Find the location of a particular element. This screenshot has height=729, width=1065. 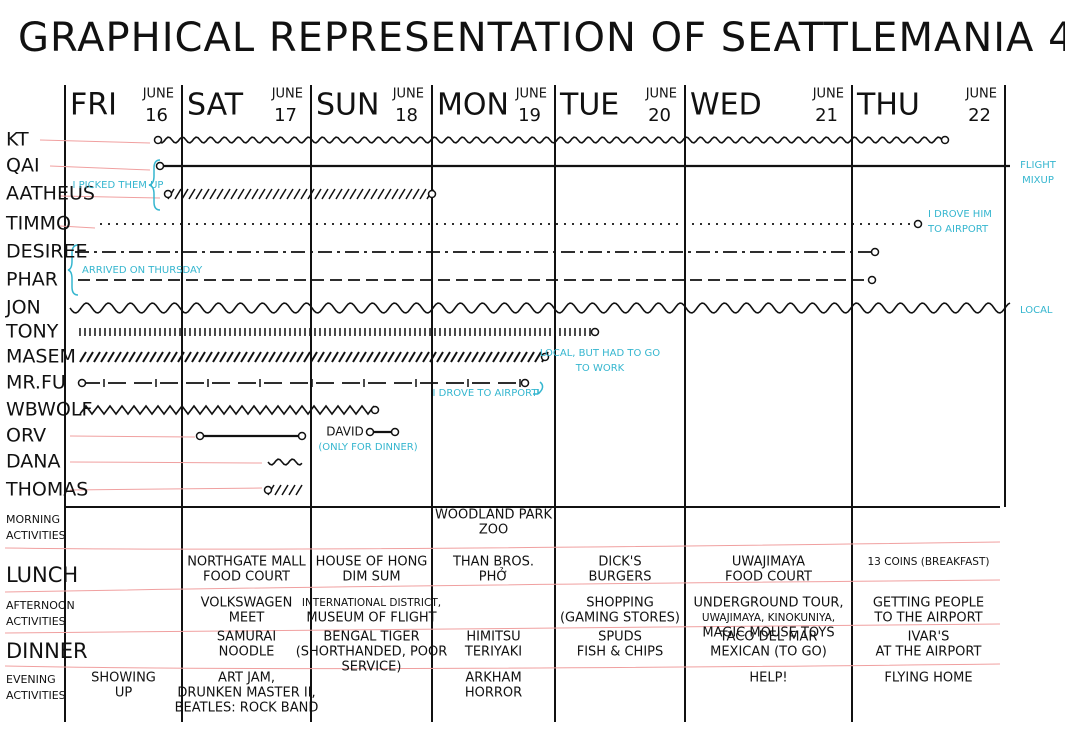

day-date: 16 is located at coordinates (156, 115).